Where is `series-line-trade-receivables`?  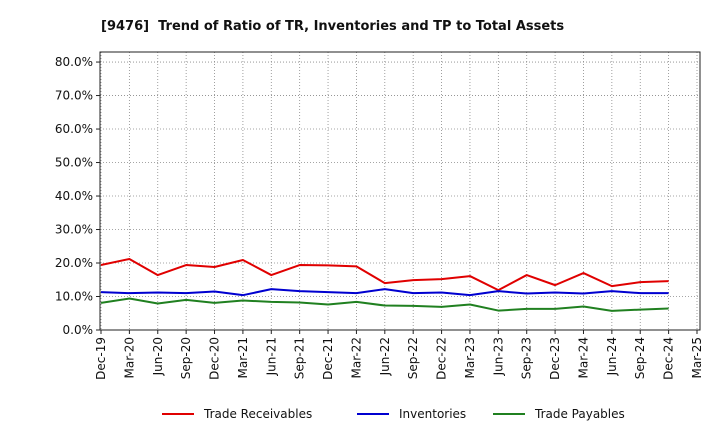
series-line-trade-receivables is located at coordinates (384, 274).